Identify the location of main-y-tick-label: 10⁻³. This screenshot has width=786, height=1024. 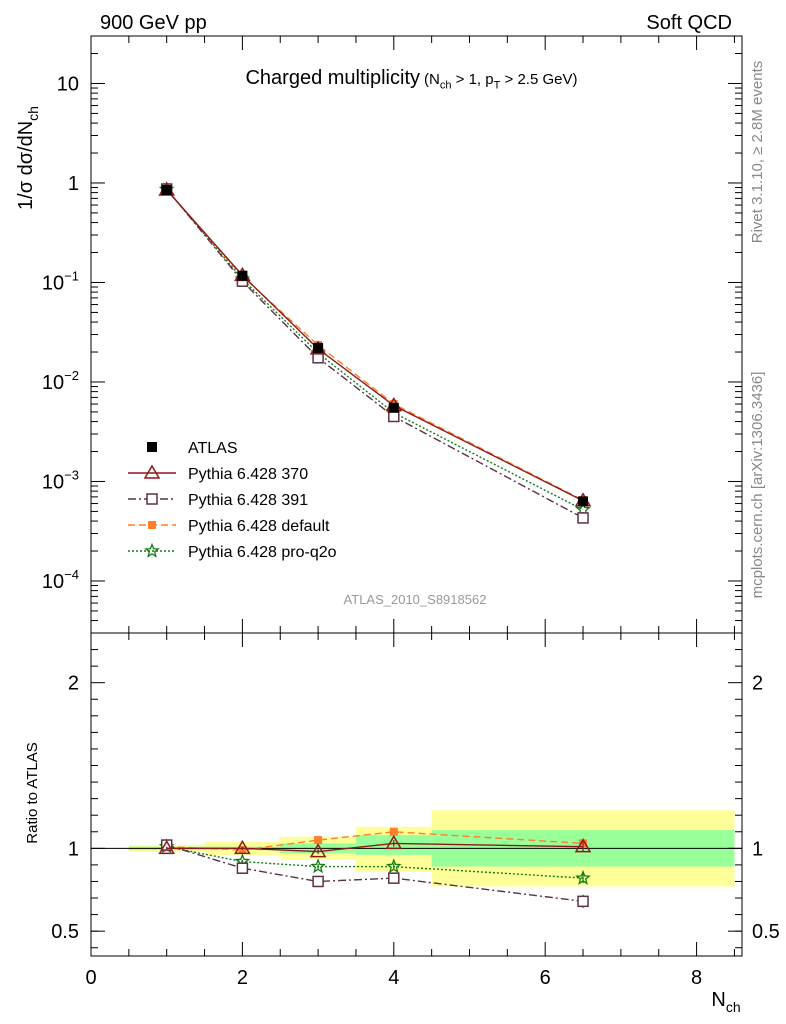
(60, 480).